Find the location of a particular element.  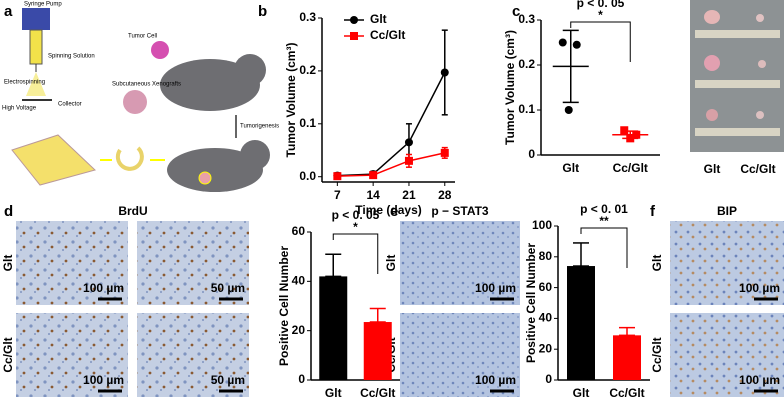

syringe is located at coordinates (36, 47).